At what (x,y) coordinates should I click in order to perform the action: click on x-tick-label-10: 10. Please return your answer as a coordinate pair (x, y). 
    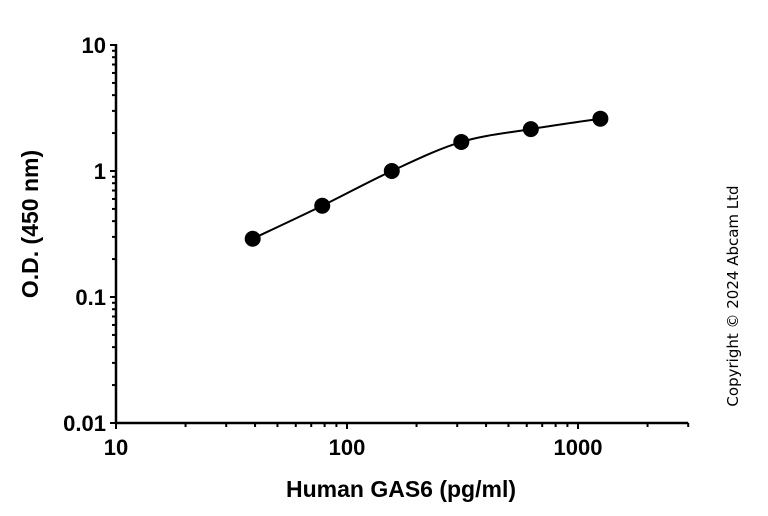
    Looking at the image, I should click on (116, 447).